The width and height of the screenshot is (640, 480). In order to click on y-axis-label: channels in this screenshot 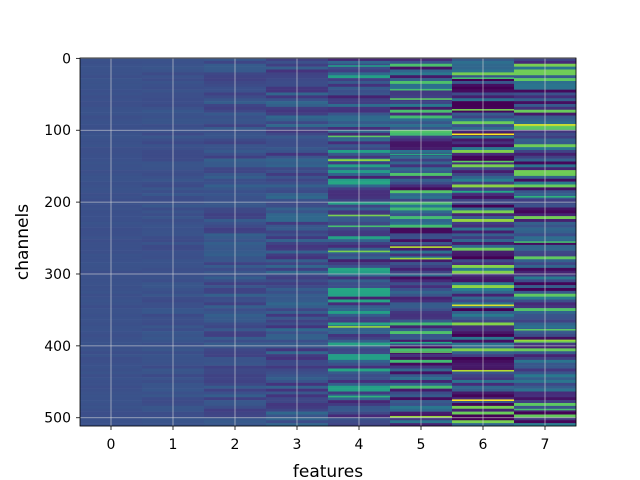, I will do `click(23, 242)`.